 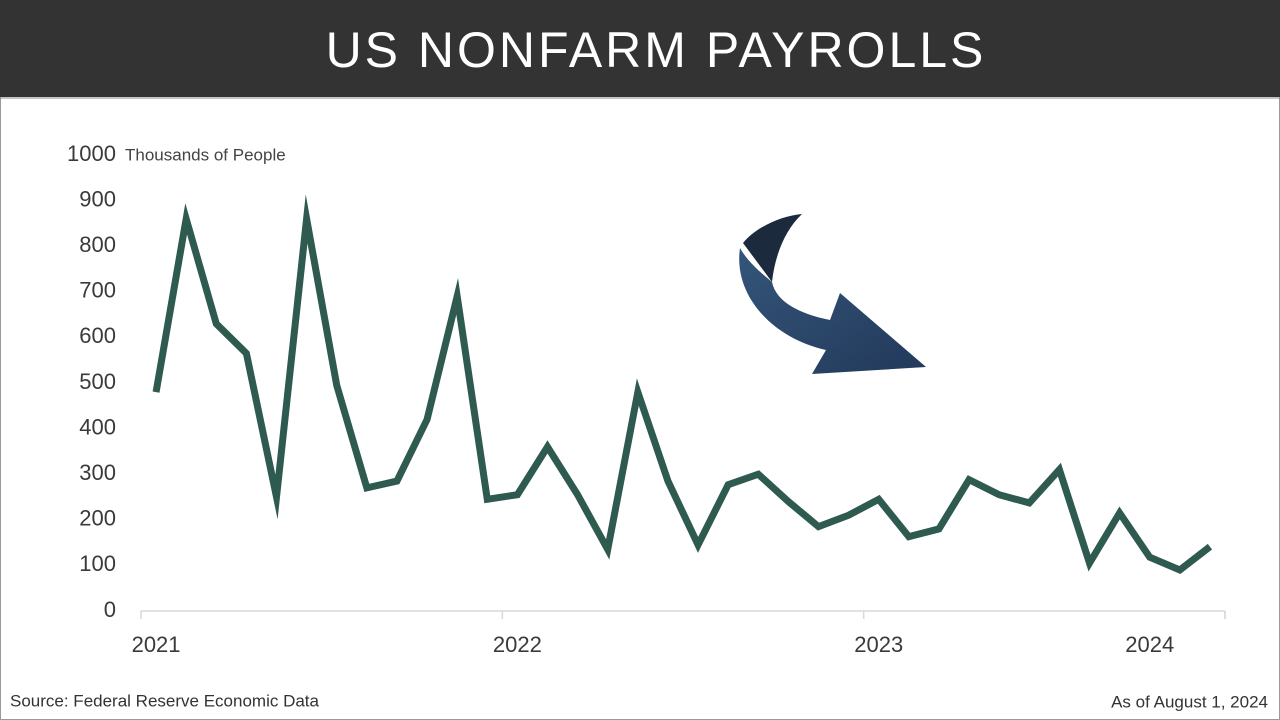 What do you see at coordinates (97, 198) in the screenshot?
I see `y-tick-label: 900` at bounding box center [97, 198].